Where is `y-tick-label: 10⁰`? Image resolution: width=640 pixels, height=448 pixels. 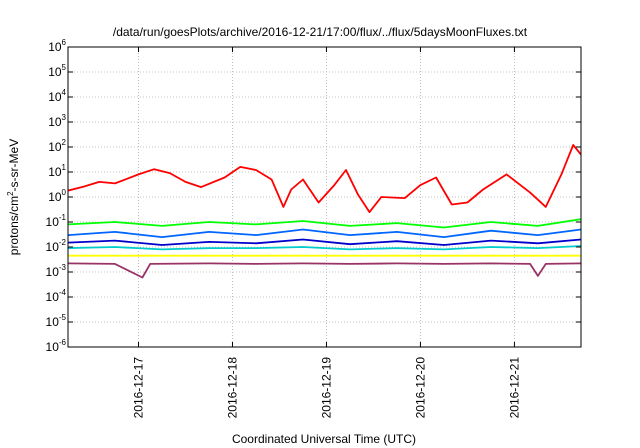
y-tick-label: 10⁰ is located at coordinates (57, 196).